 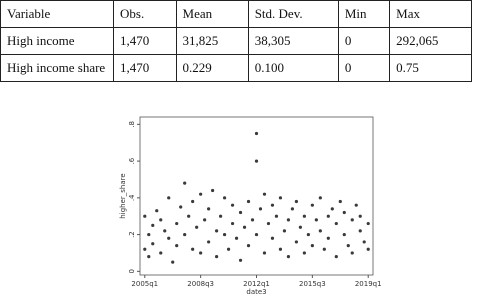 What do you see at coordinates (144, 284) in the screenshot?
I see `x-tick-label: 2005q1` at bounding box center [144, 284].